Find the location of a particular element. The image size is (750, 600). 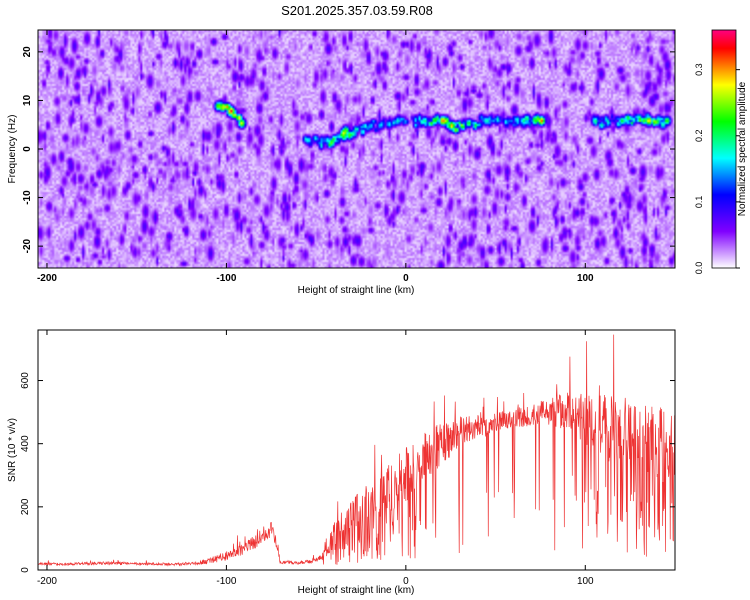

spectrogram-x-tick-label: 0 is located at coordinates (406, 278).